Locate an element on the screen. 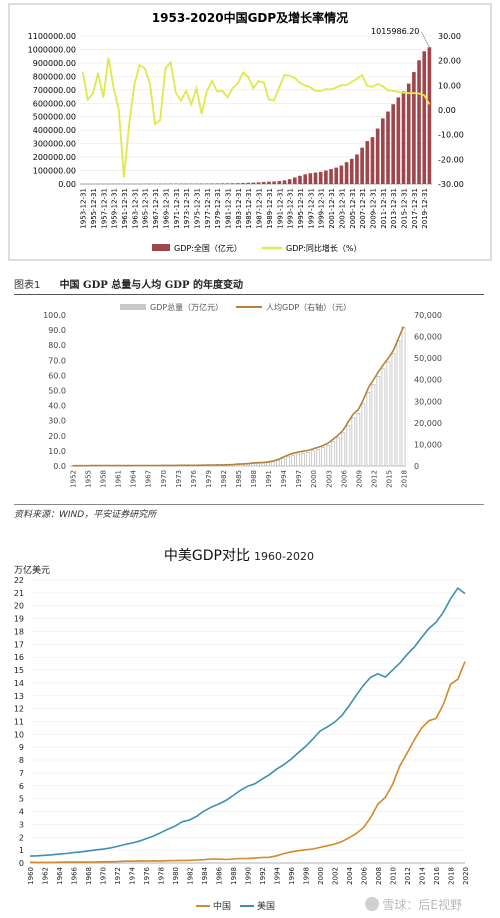 This screenshot has height=918, width=500. growth-line is located at coordinates (256, 117).